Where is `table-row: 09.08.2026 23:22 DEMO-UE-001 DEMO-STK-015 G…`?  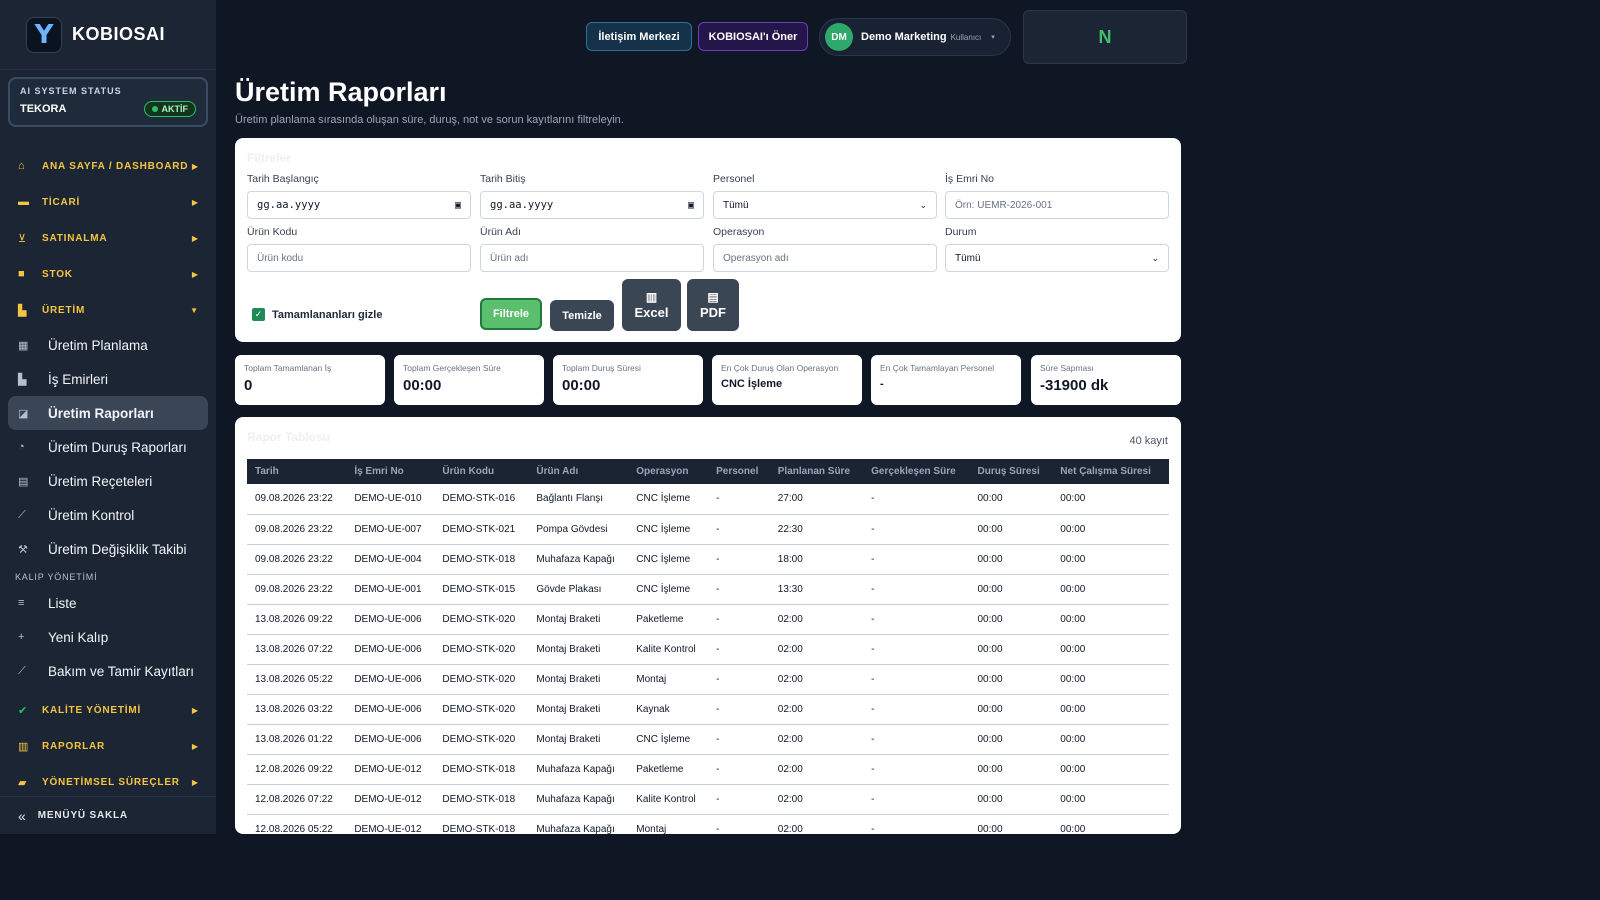 table-row: 09.08.2026 23:22 DEMO-UE-001 DEMO-STK-015 G… is located at coordinates (708, 589).